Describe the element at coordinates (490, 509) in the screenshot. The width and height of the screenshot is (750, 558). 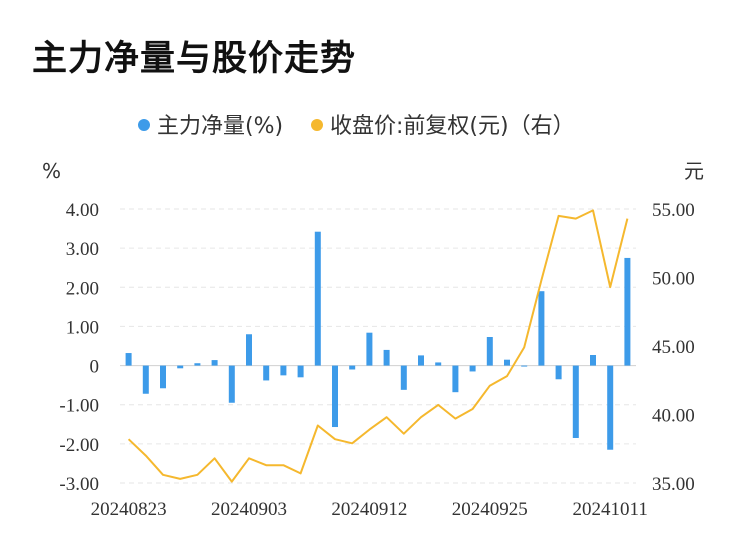
I see `x-tick-label: 20240925` at that location.